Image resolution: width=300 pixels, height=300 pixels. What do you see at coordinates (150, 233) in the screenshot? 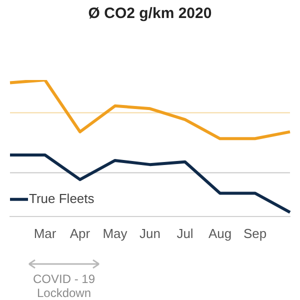
I see `x-tick-label: Jun` at bounding box center [150, 233].